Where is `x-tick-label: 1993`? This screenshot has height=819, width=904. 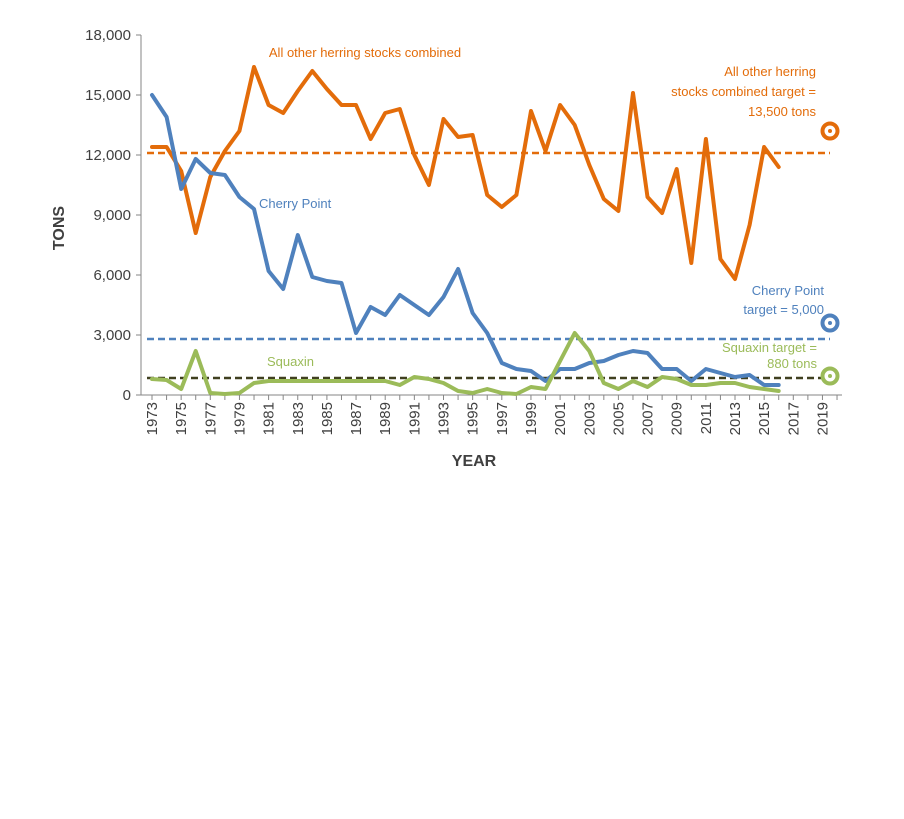 x-tick-label: 1993 is located at coordinates (444, 418).